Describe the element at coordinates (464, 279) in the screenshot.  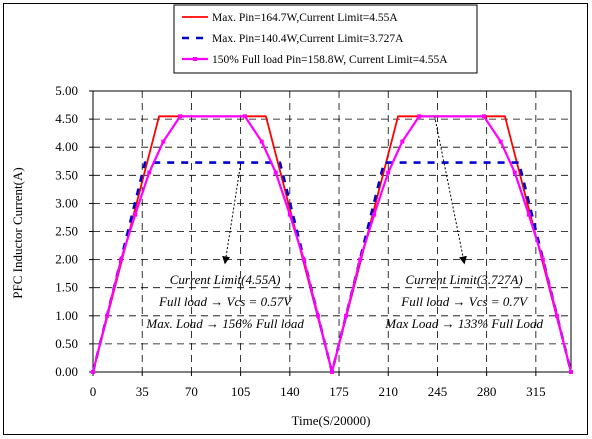
I see `annotation-text: Current Limit(3.727A)` at that location.